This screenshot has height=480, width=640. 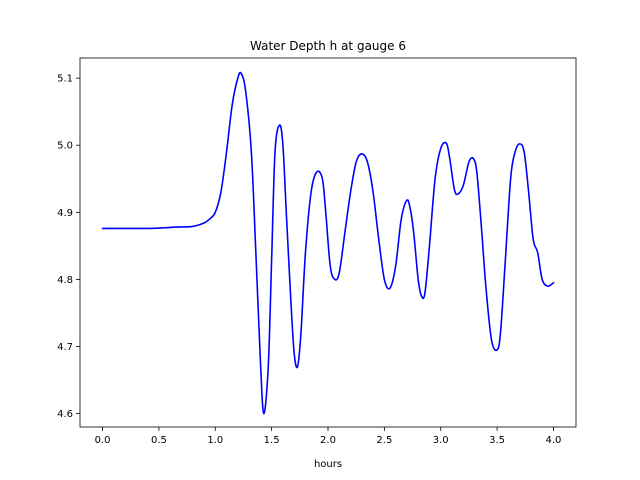 What do you see at coordinates (103, 440) in the screenshot?
I see `x-tick-label: 0.0` at bounding box center [103, 440].